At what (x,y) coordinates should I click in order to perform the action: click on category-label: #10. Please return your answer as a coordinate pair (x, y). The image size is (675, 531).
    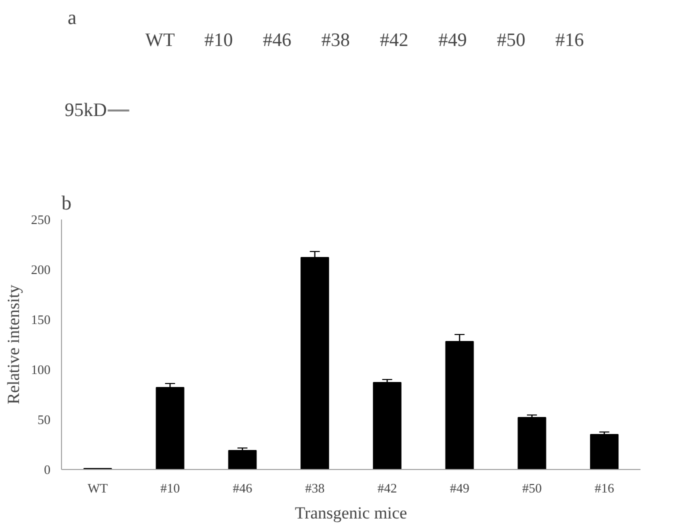
    Looking at the image, I should click on (218, 40).